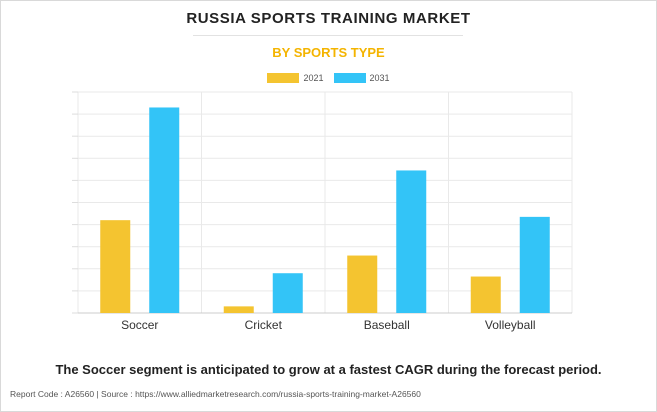  What do you see at coordinates (534, 264) in the screenshot?
I see `bar-2031-volleyball` at bounding box center [534, 264].